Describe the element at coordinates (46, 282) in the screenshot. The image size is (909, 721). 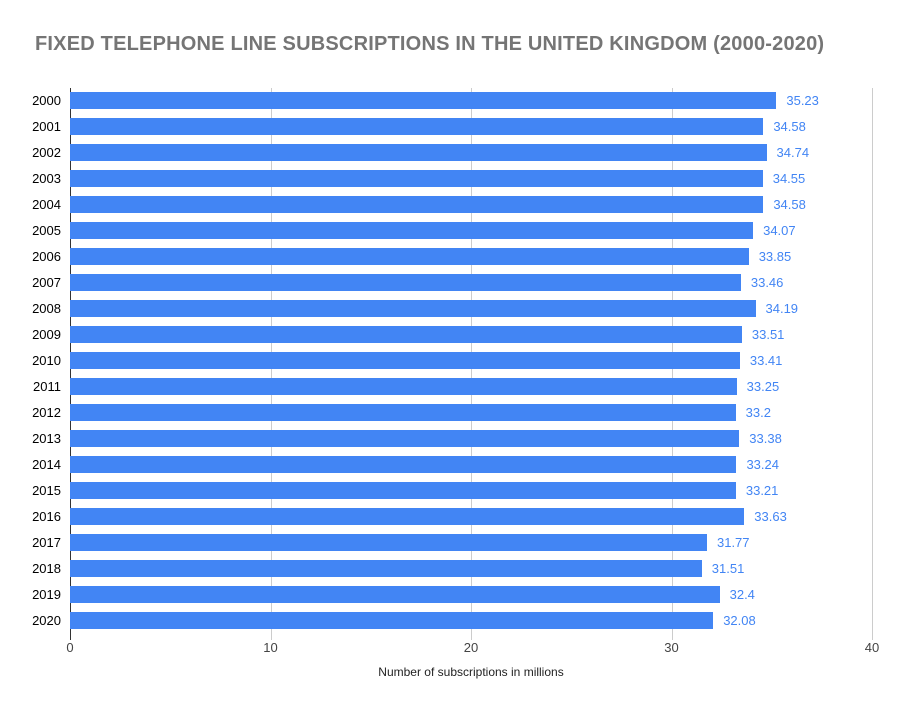
I see `y-axis-label: 2007` at that location.